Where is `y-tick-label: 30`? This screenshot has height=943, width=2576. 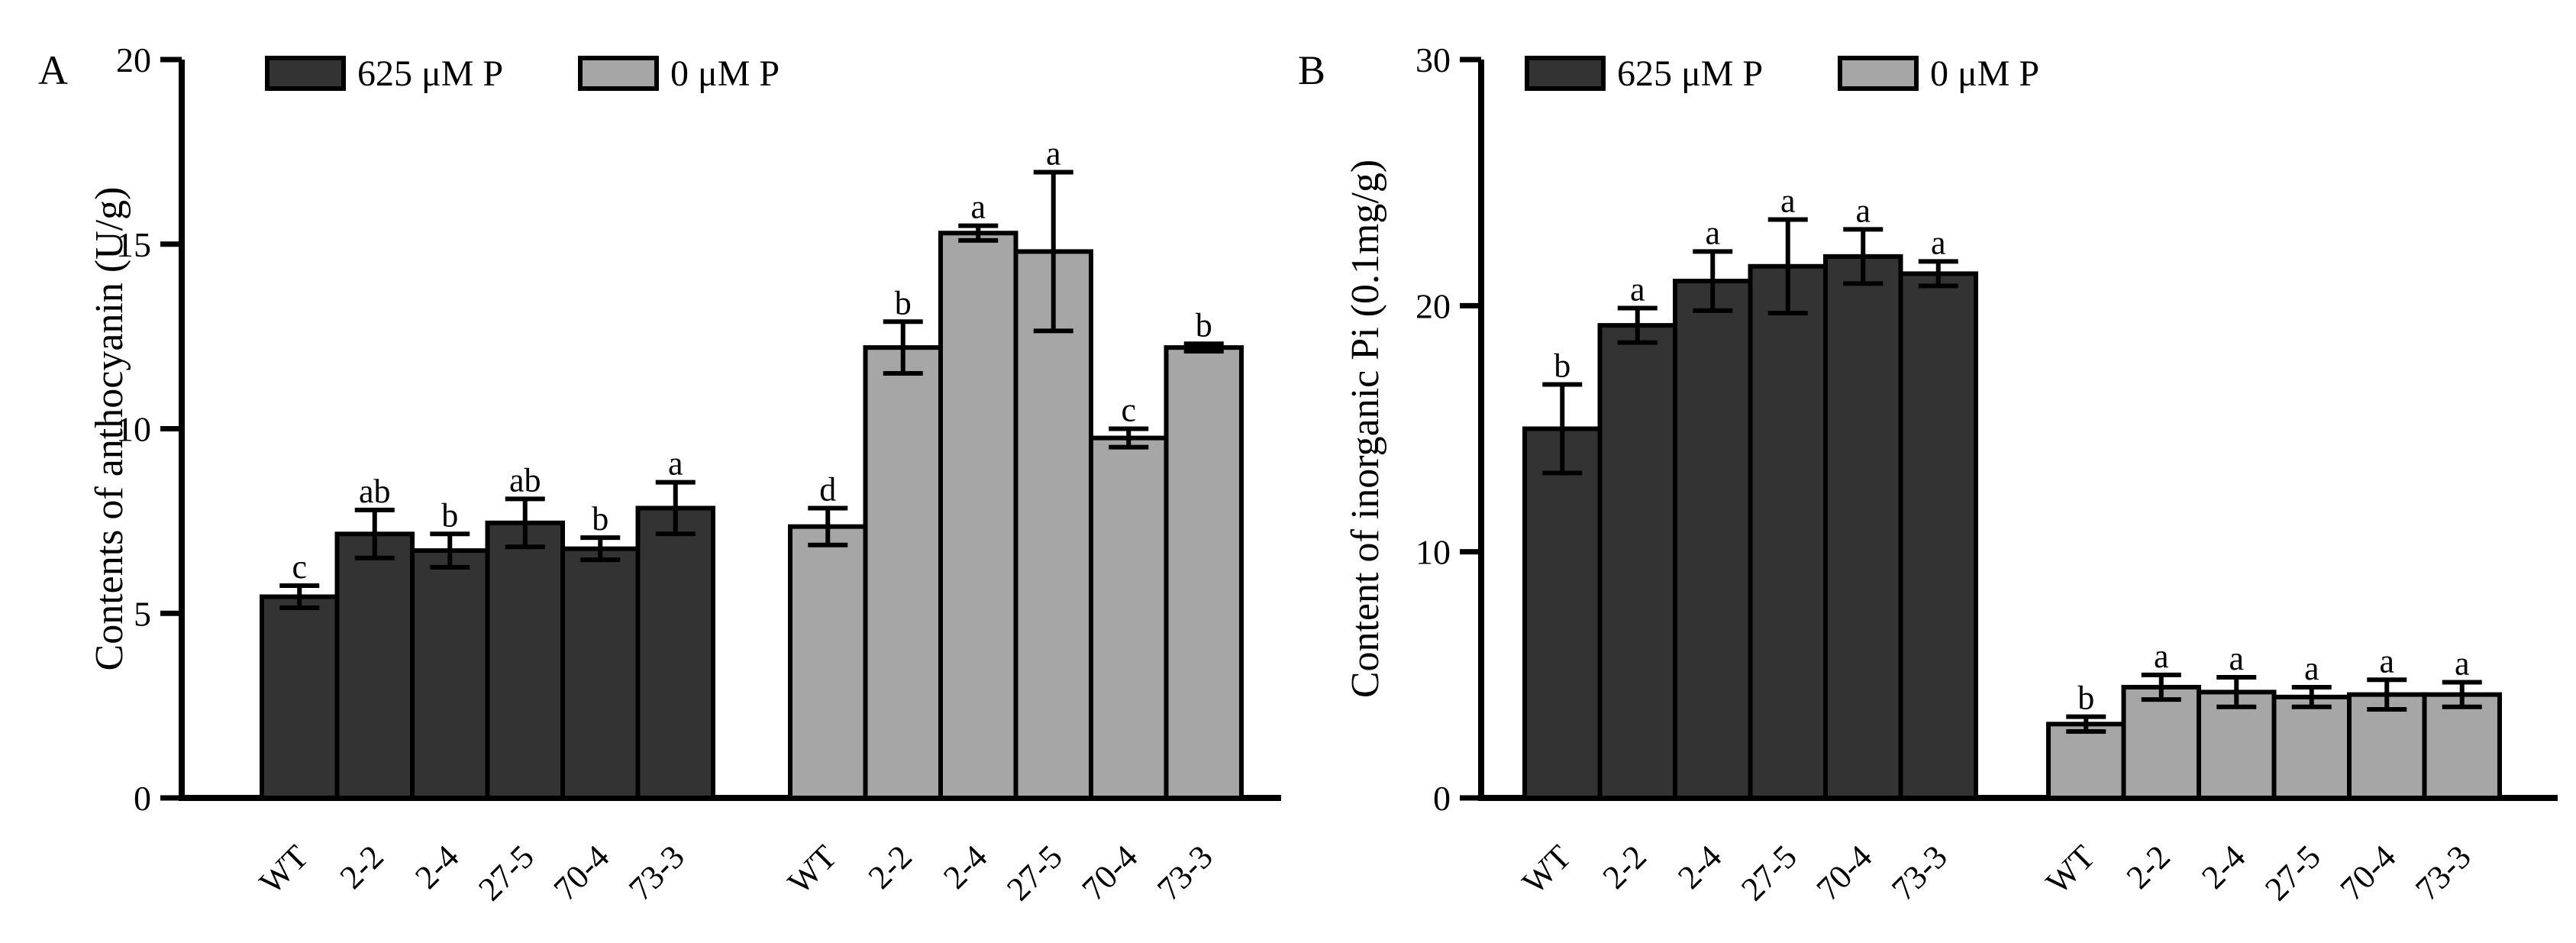
y-tick-label: 30 is located at coordinates (1433, 60).